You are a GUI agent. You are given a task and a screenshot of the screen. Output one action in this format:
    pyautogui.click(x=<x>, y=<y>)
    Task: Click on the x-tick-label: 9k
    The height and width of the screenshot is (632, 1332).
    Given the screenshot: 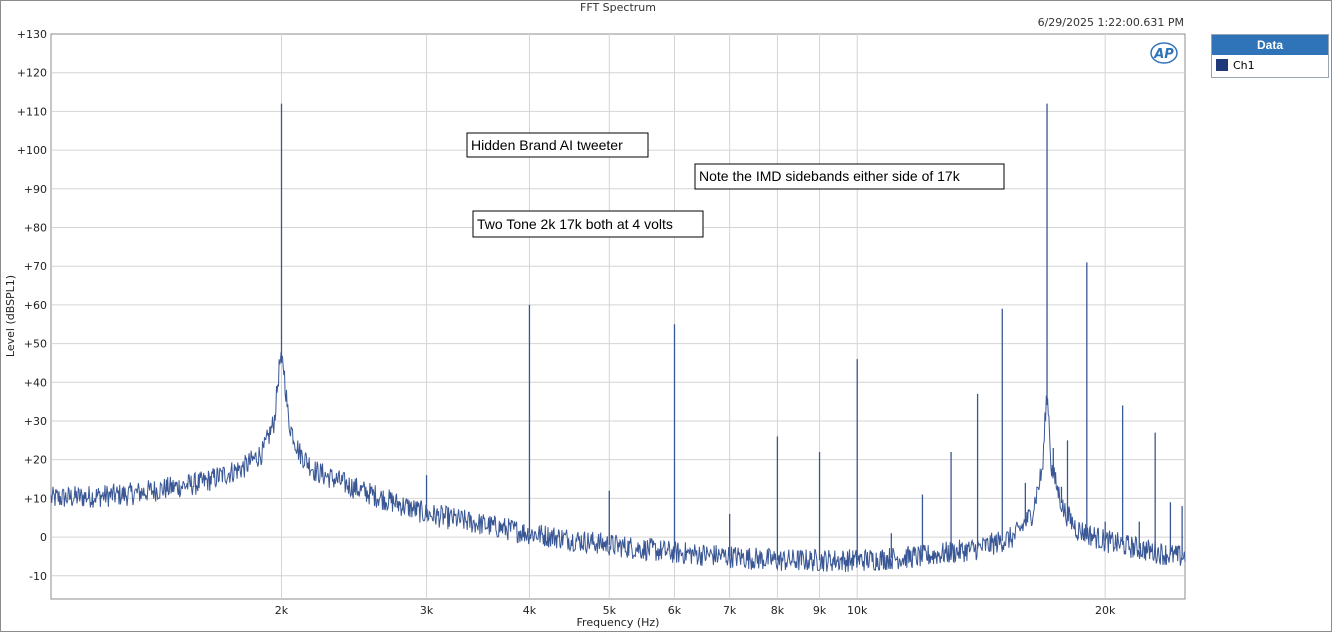 What is the action you would take?
    pyautogui.click(x=820, y=610)
    